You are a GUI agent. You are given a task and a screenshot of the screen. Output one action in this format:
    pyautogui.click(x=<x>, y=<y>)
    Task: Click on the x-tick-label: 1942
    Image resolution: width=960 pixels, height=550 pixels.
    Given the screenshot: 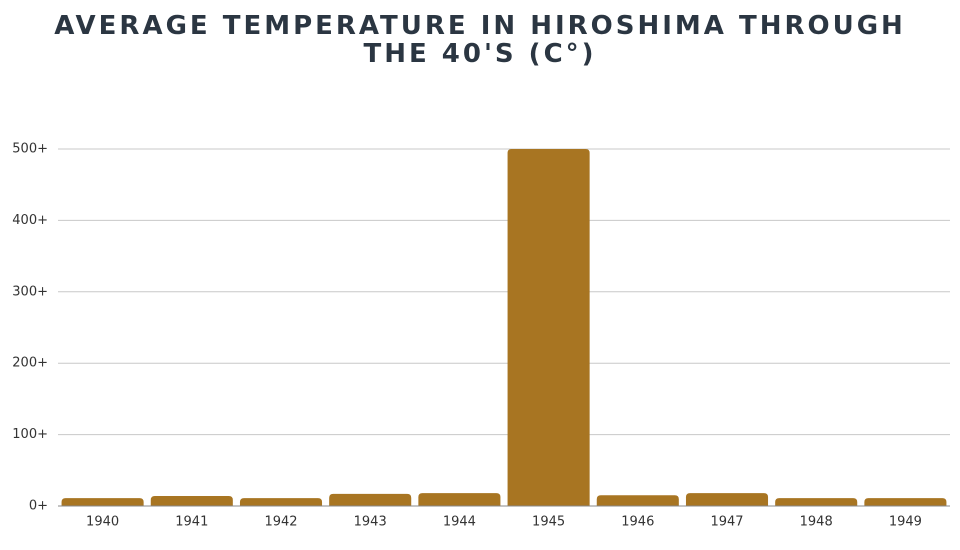 What is the action you would take?
    pyautogui.click(x=280, y=522)
    